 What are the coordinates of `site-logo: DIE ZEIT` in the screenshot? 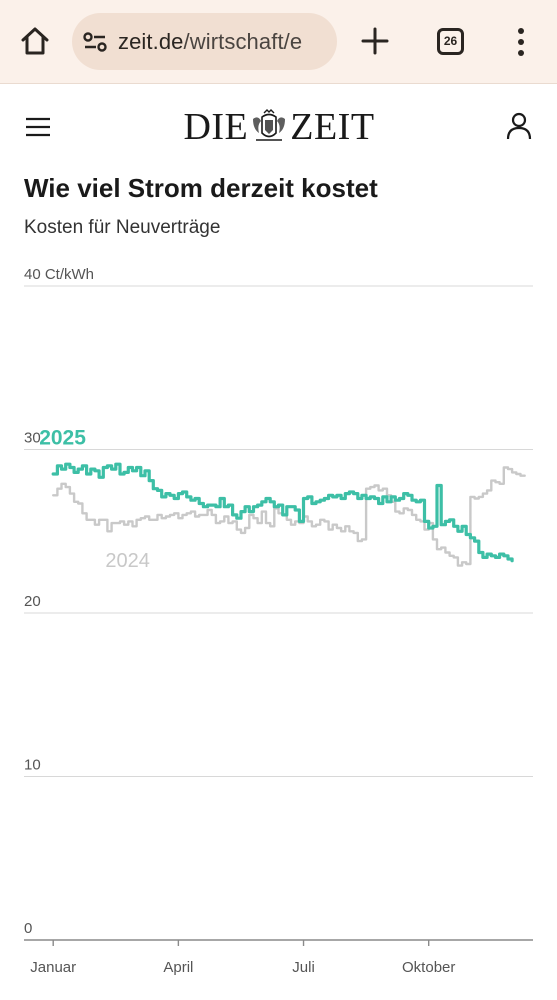 It's located at (279, 127).